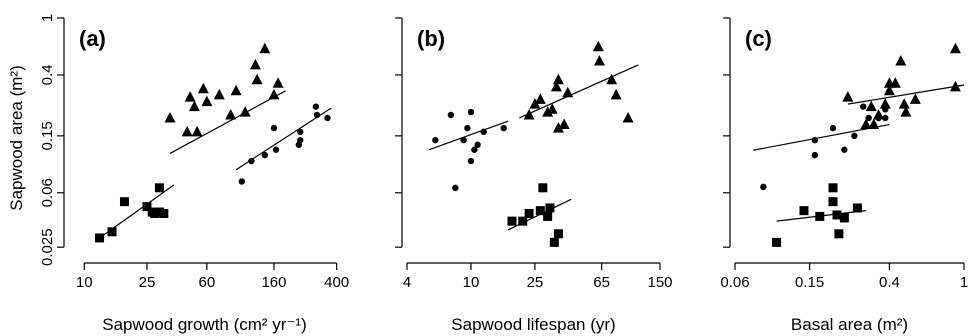 The image size is (975, 336). Describe the element at coordinates (431, 38) in the screenshot. I see `panel-label: (b)` at that location.